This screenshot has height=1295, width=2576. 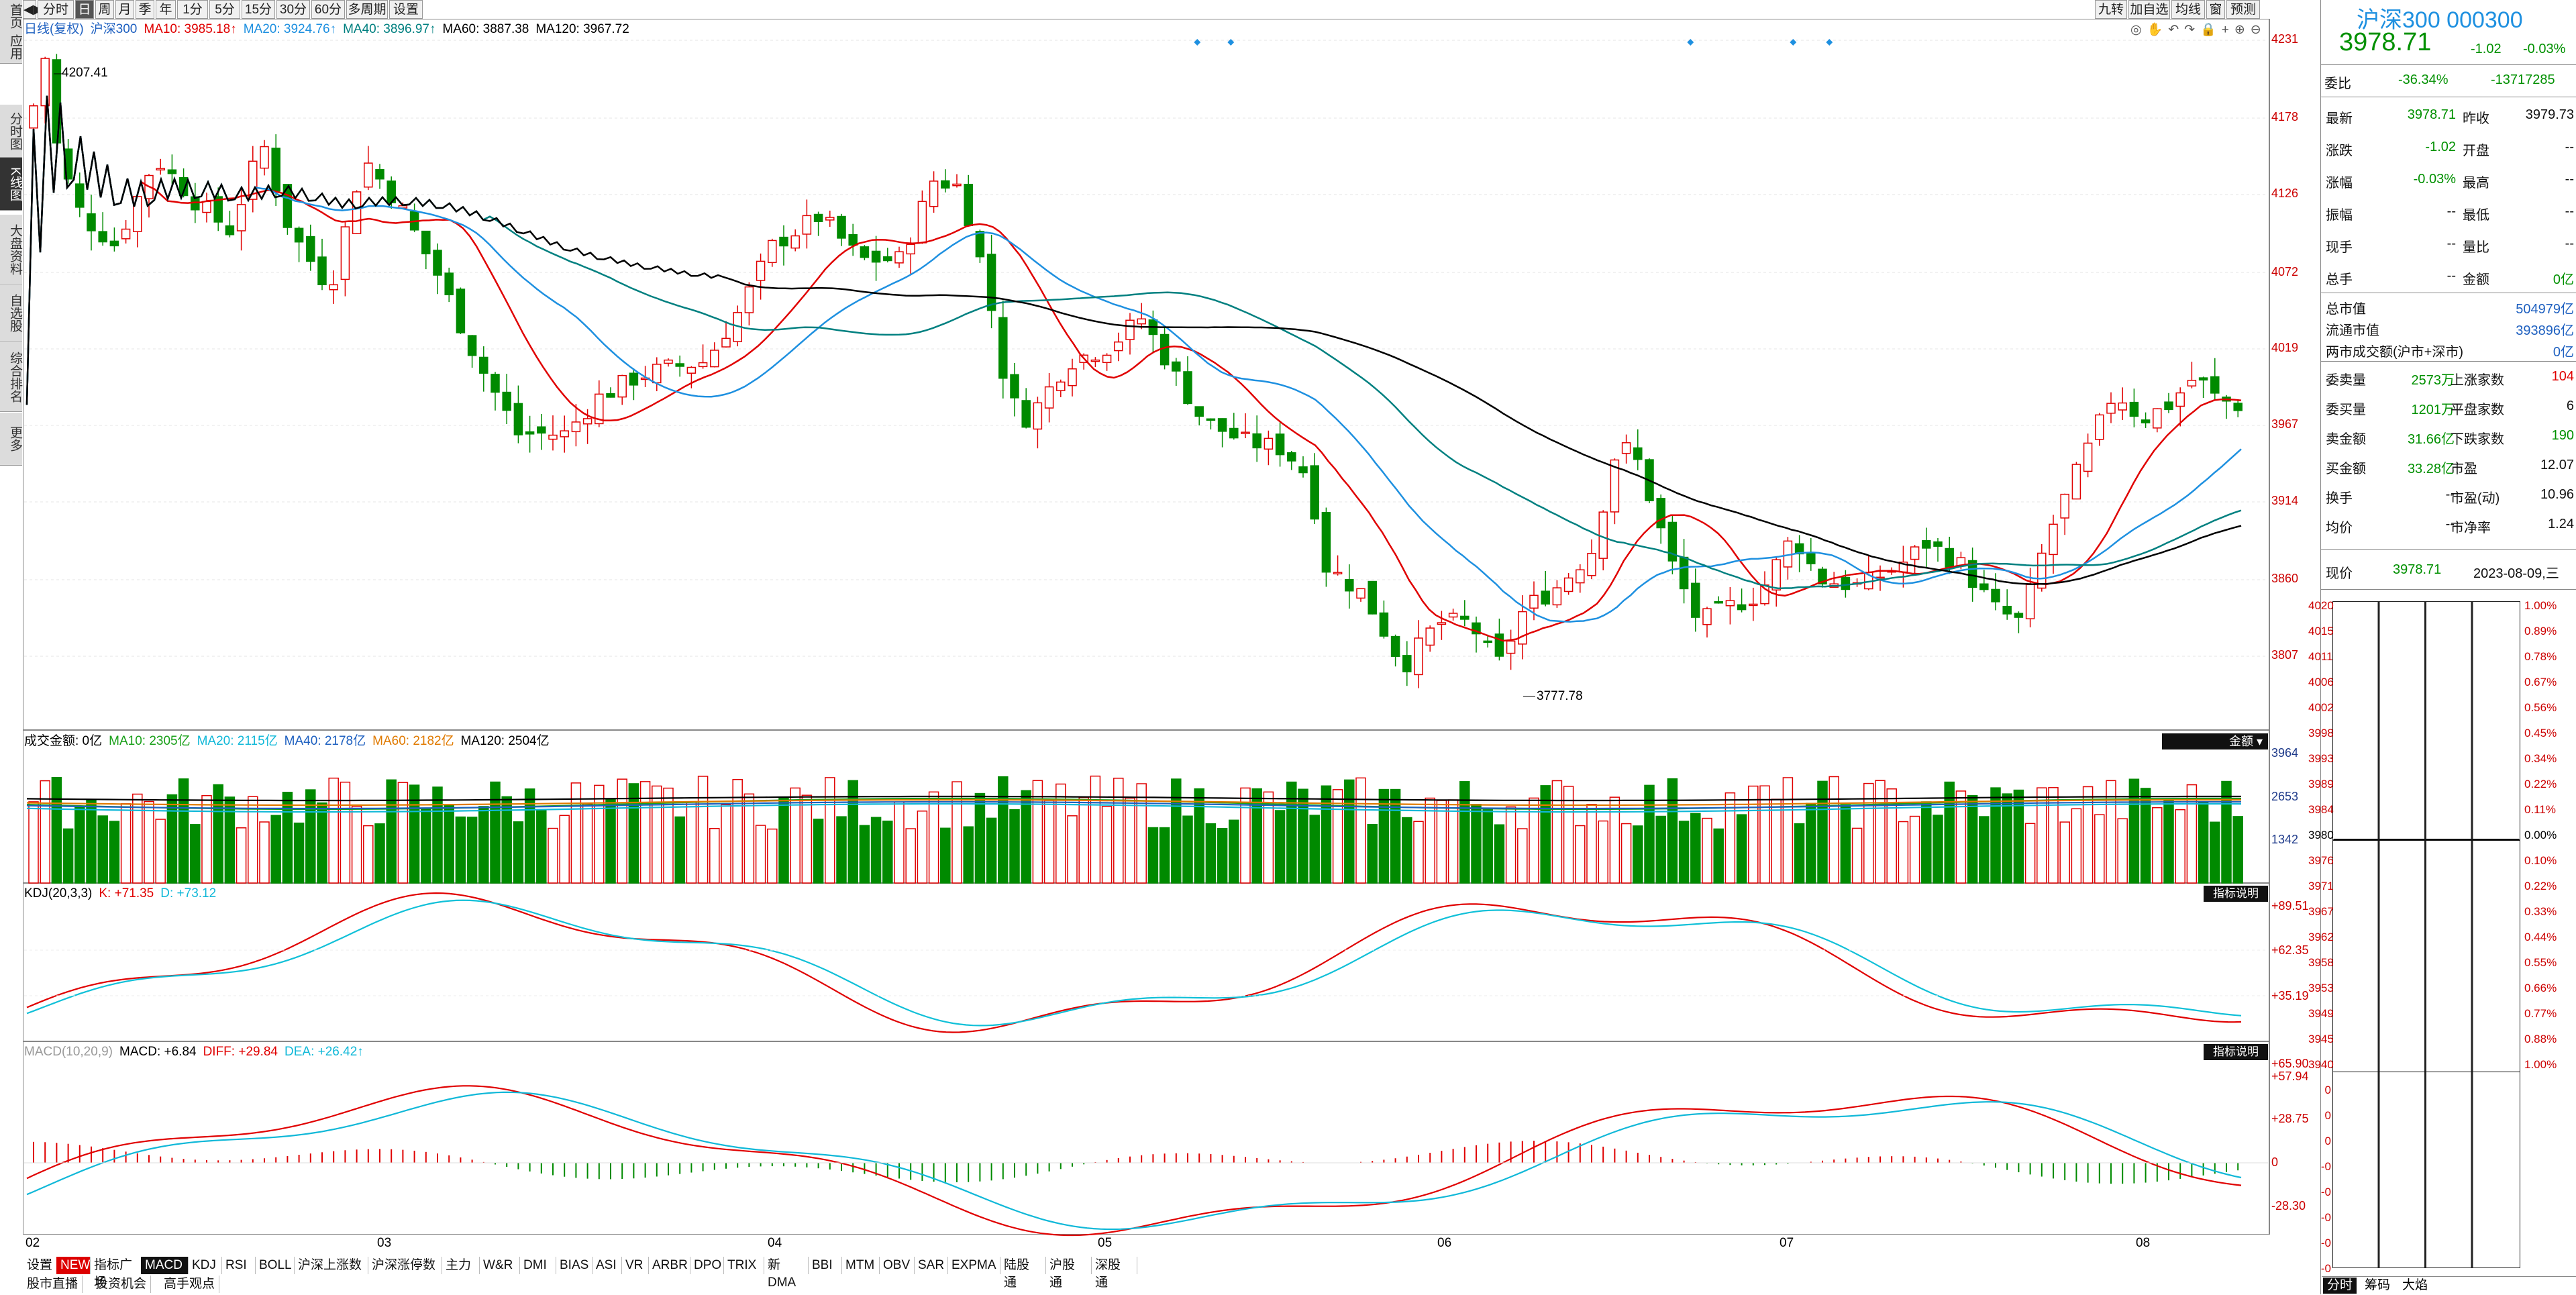 I want to click on nav-kline: K线图, so click(x=11, y=184).